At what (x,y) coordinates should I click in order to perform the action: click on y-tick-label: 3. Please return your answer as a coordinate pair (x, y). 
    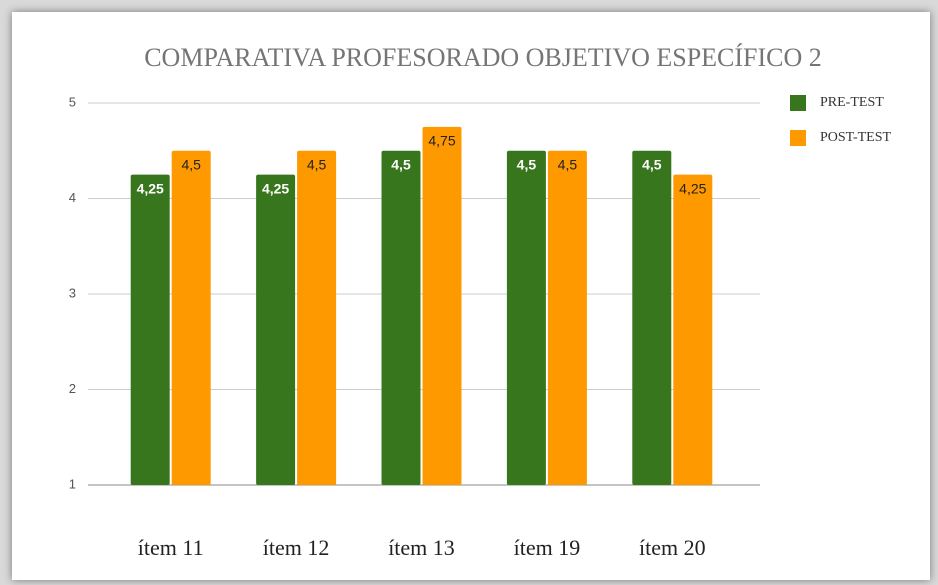
    Looking at the image, I should click on (72, 292).